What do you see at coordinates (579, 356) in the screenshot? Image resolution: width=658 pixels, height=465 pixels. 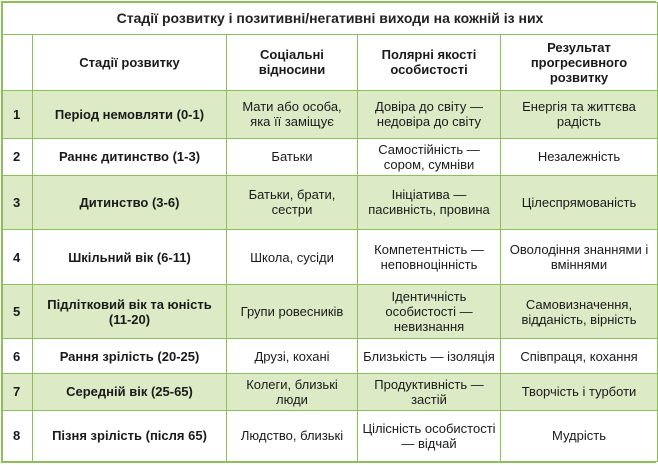 I see `row-result: Співпраця, кохання` at bounding box center [579, 356].